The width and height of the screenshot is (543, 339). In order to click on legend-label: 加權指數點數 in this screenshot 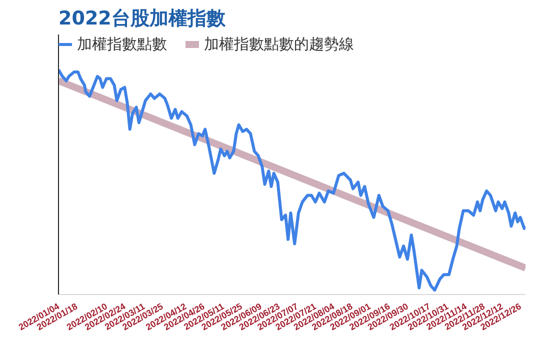, I will do `click(122, 44)`.